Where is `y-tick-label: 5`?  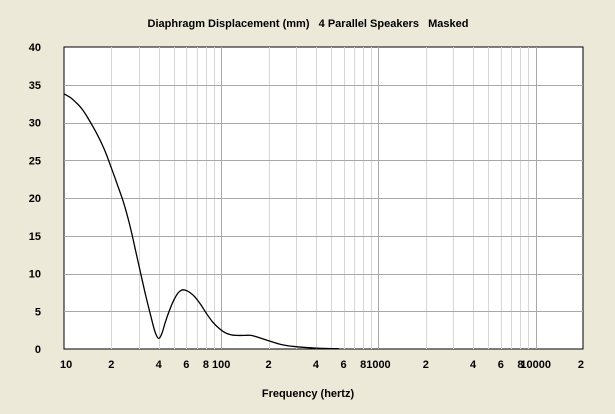 y-tick-label: 5 is located at coordinates (38, 312).